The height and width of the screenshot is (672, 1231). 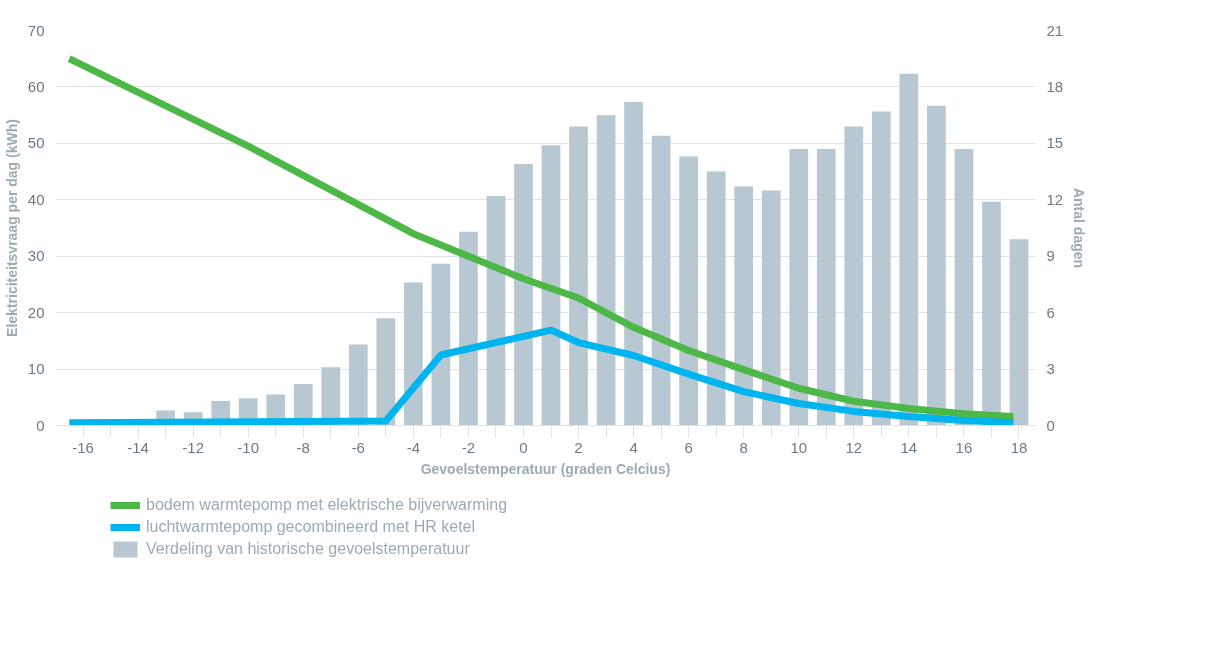 What do you see at coordinates (413, 447) in the screenshot?
I see `x-tick-label: -4` at bounding box center [413, 447].